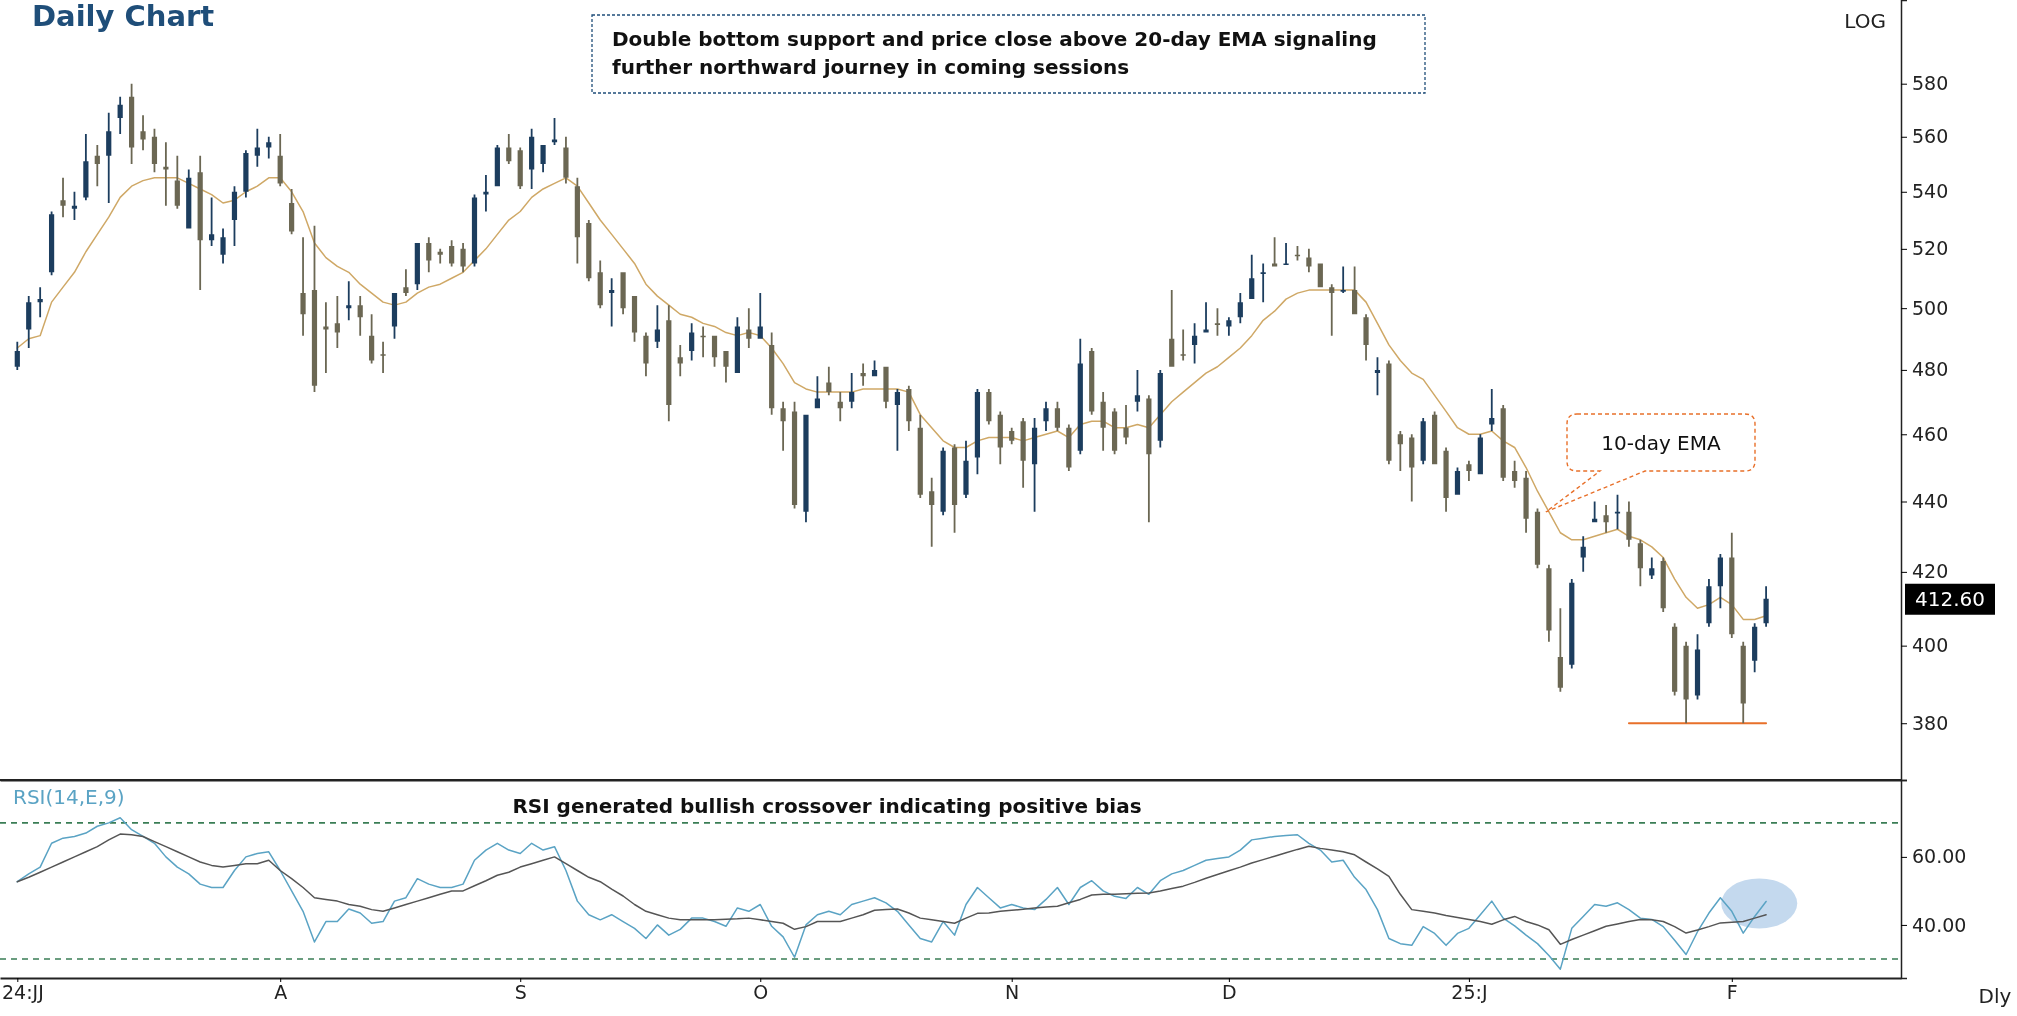 The height and width of the screenshot is (1016, 2017). What do you see at coordinates (1930, 136) in the screenshot?
I see `y-tick-label: 560` at bounding box center [1930, 136].